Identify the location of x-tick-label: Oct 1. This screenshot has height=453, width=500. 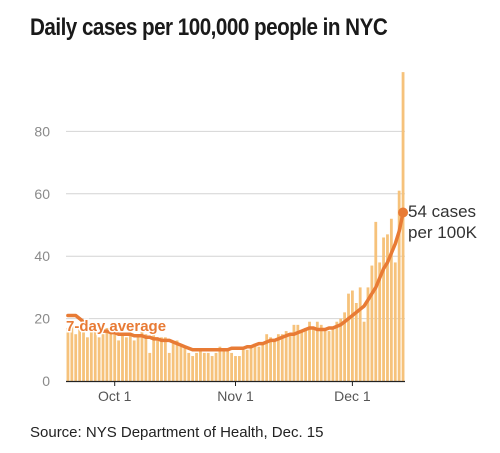
(115, 396).